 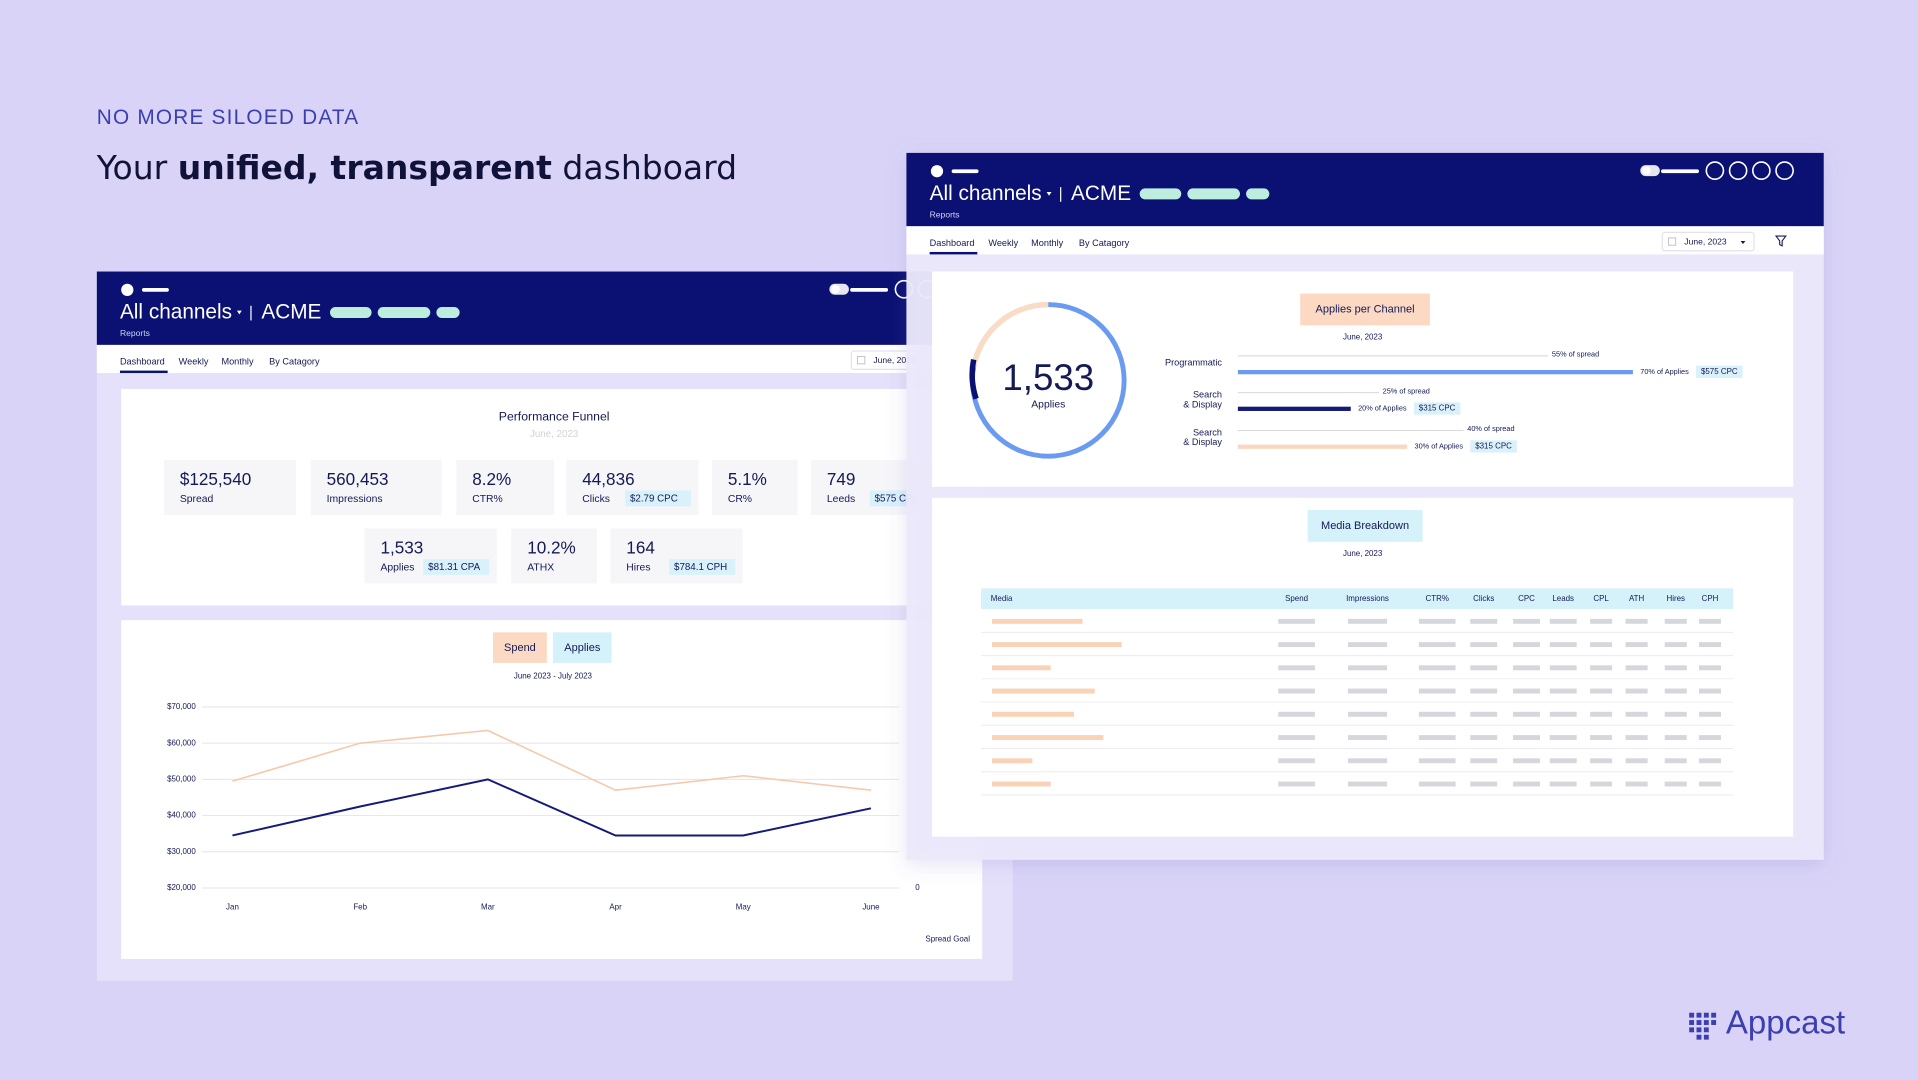 I want to click on table-header, so click(x=1357, y=599).